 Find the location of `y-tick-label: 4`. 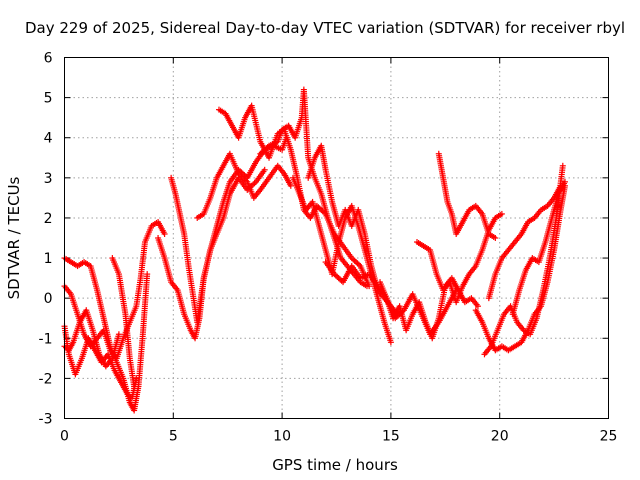

y-tick-label: 4 is located at coordinates (48, 139).